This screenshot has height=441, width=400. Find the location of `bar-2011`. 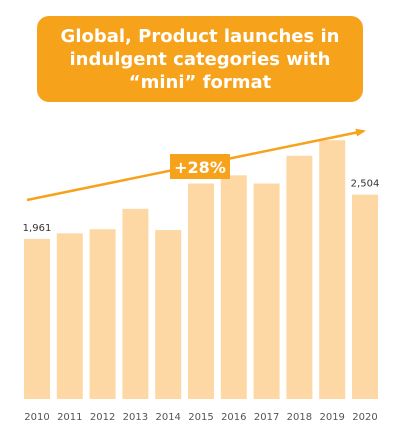

bar-2011 is located at coordinates (69, 316).